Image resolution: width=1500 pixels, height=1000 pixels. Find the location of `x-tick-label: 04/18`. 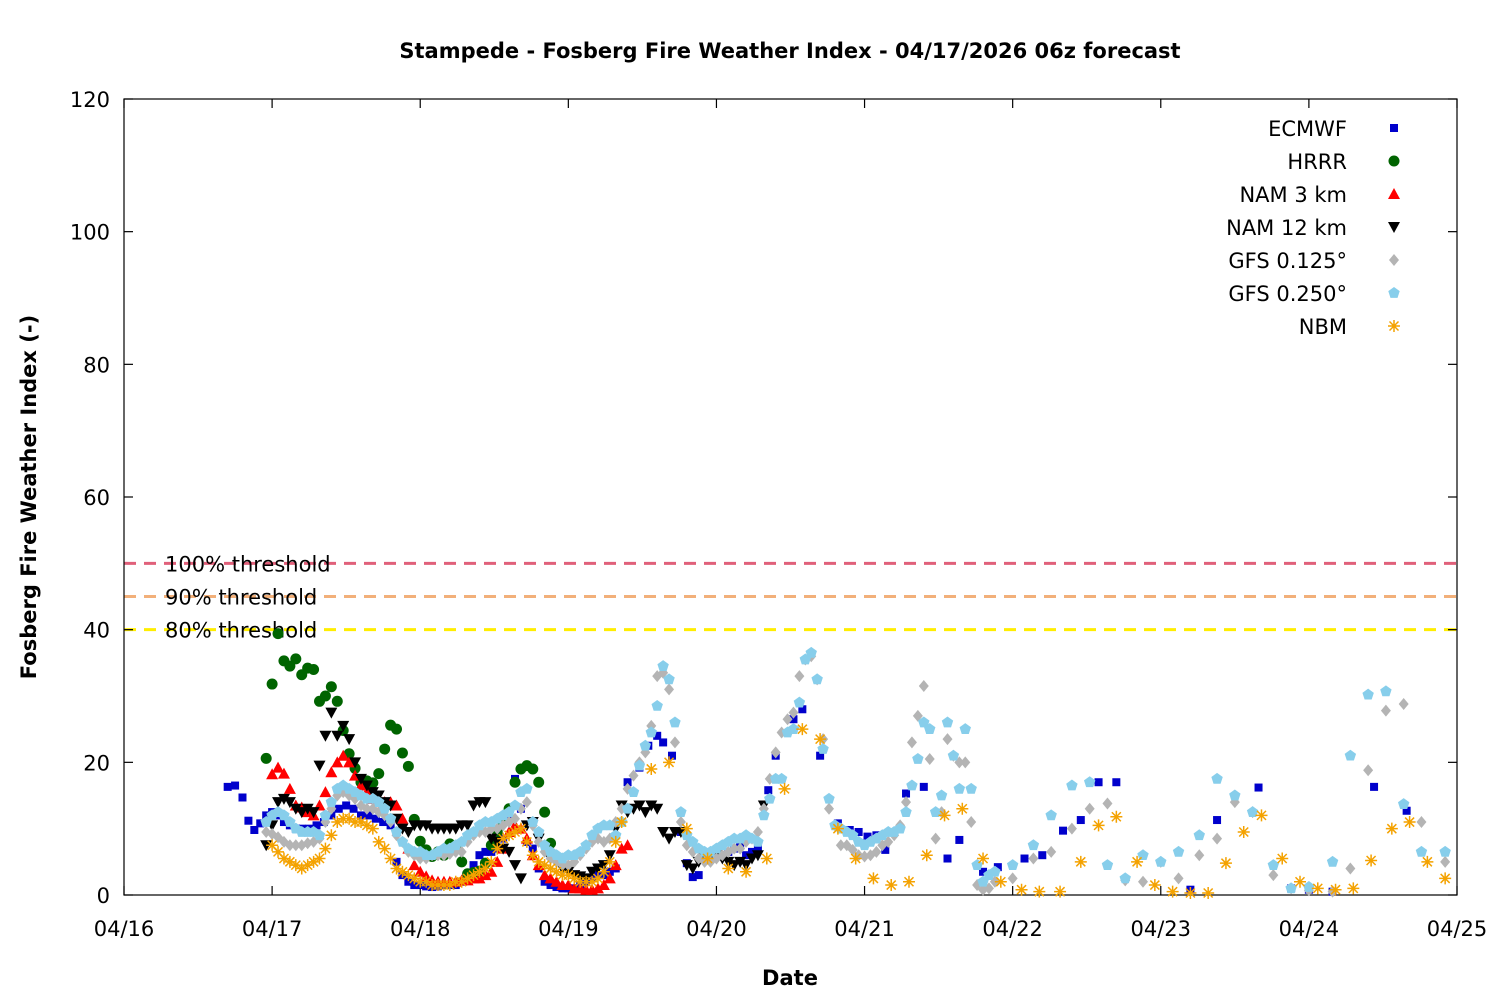

x-tick-label: 04/18 is located at coordinates (420, 929).